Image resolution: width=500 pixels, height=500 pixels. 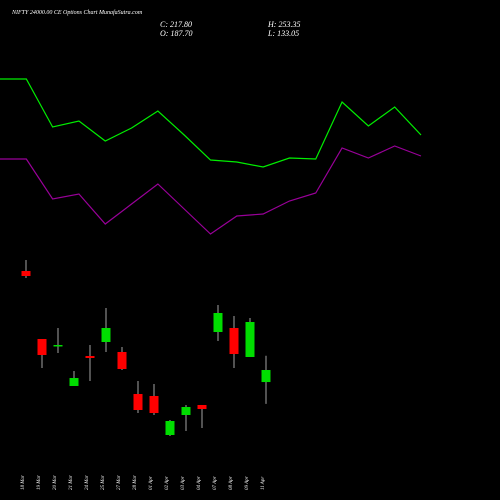 I want to click on x-tick-label: 02 Apr, so click(x=167, y=483).